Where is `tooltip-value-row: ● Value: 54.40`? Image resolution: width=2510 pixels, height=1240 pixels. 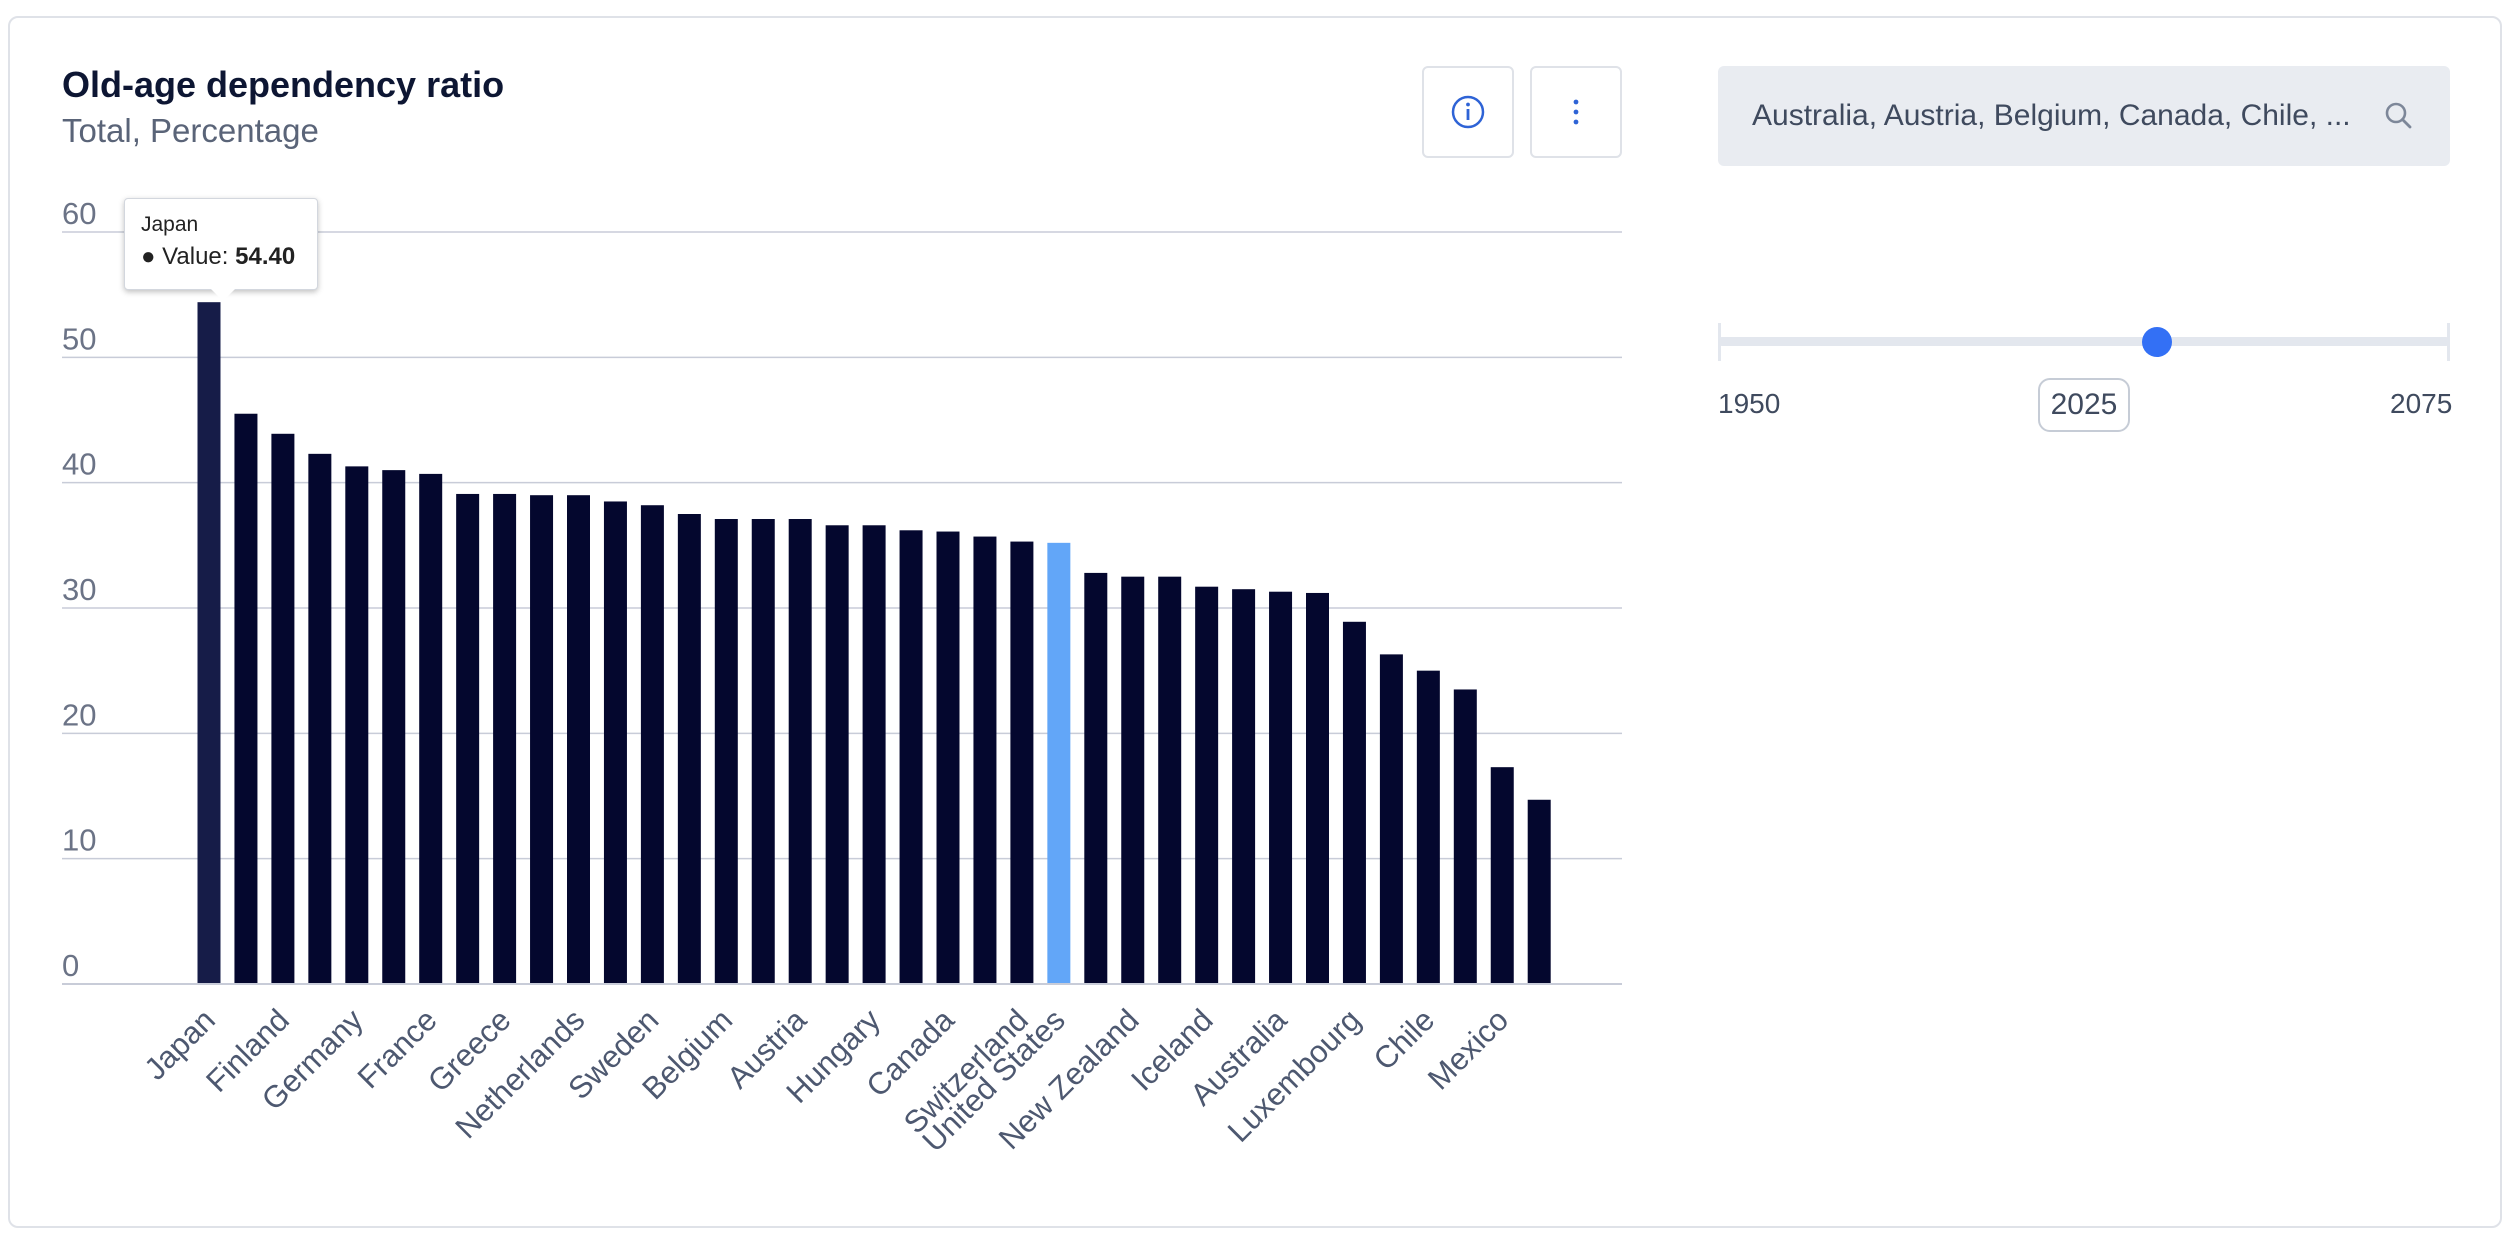 tooltip-value-row: ● Value: 54.40 is located at coordinates (218, 256).